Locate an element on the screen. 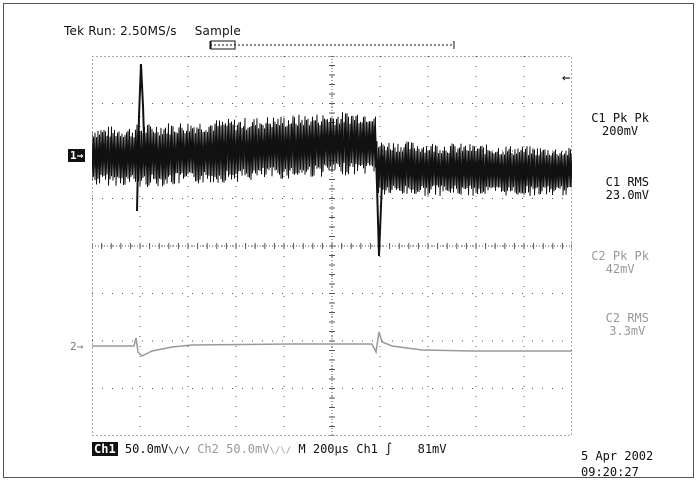 This screenshot has height=483, width=699. measurement-c2-pkpk: C2 Pk Pk 42mV is located at coordinates (620, 263).